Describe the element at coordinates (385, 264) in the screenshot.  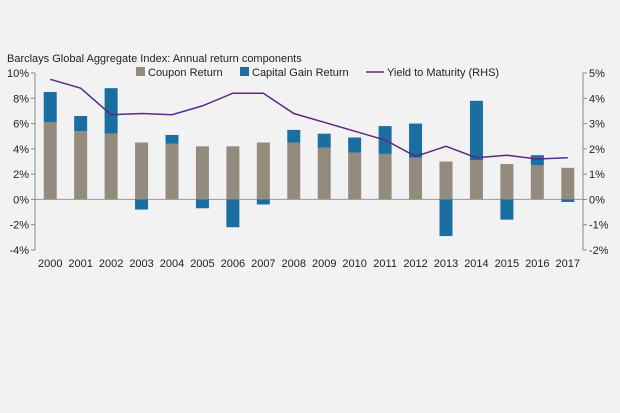
I see `x-tick-label: 2011` at that location.